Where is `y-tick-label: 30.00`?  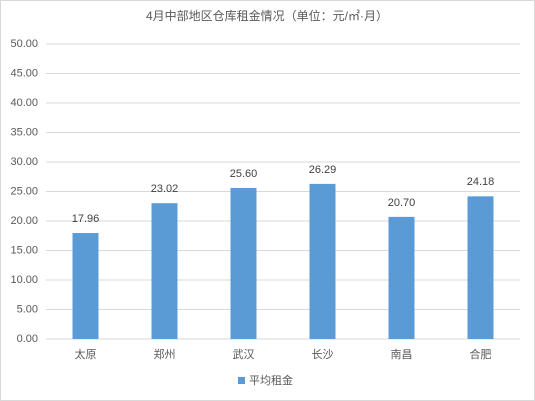 y-tick-label: 30.00 is located at coordinates (24, 162).